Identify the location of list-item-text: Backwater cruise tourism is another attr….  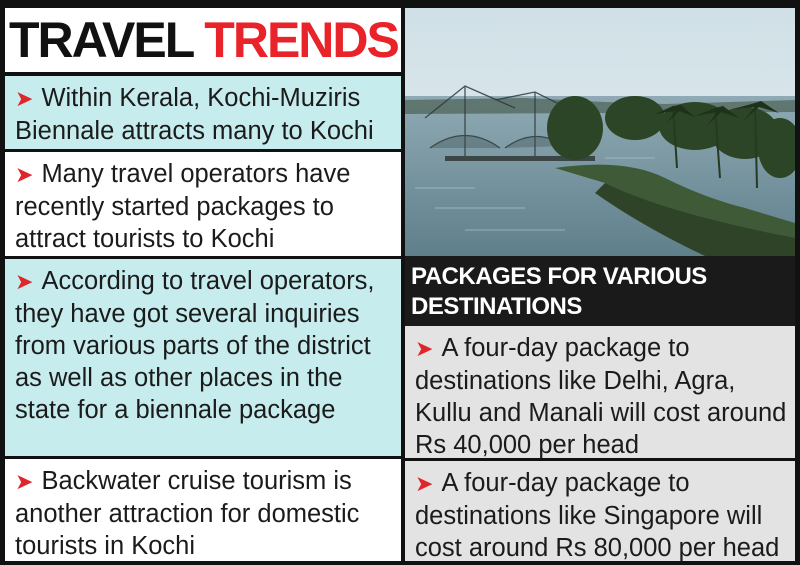
(187, 513).